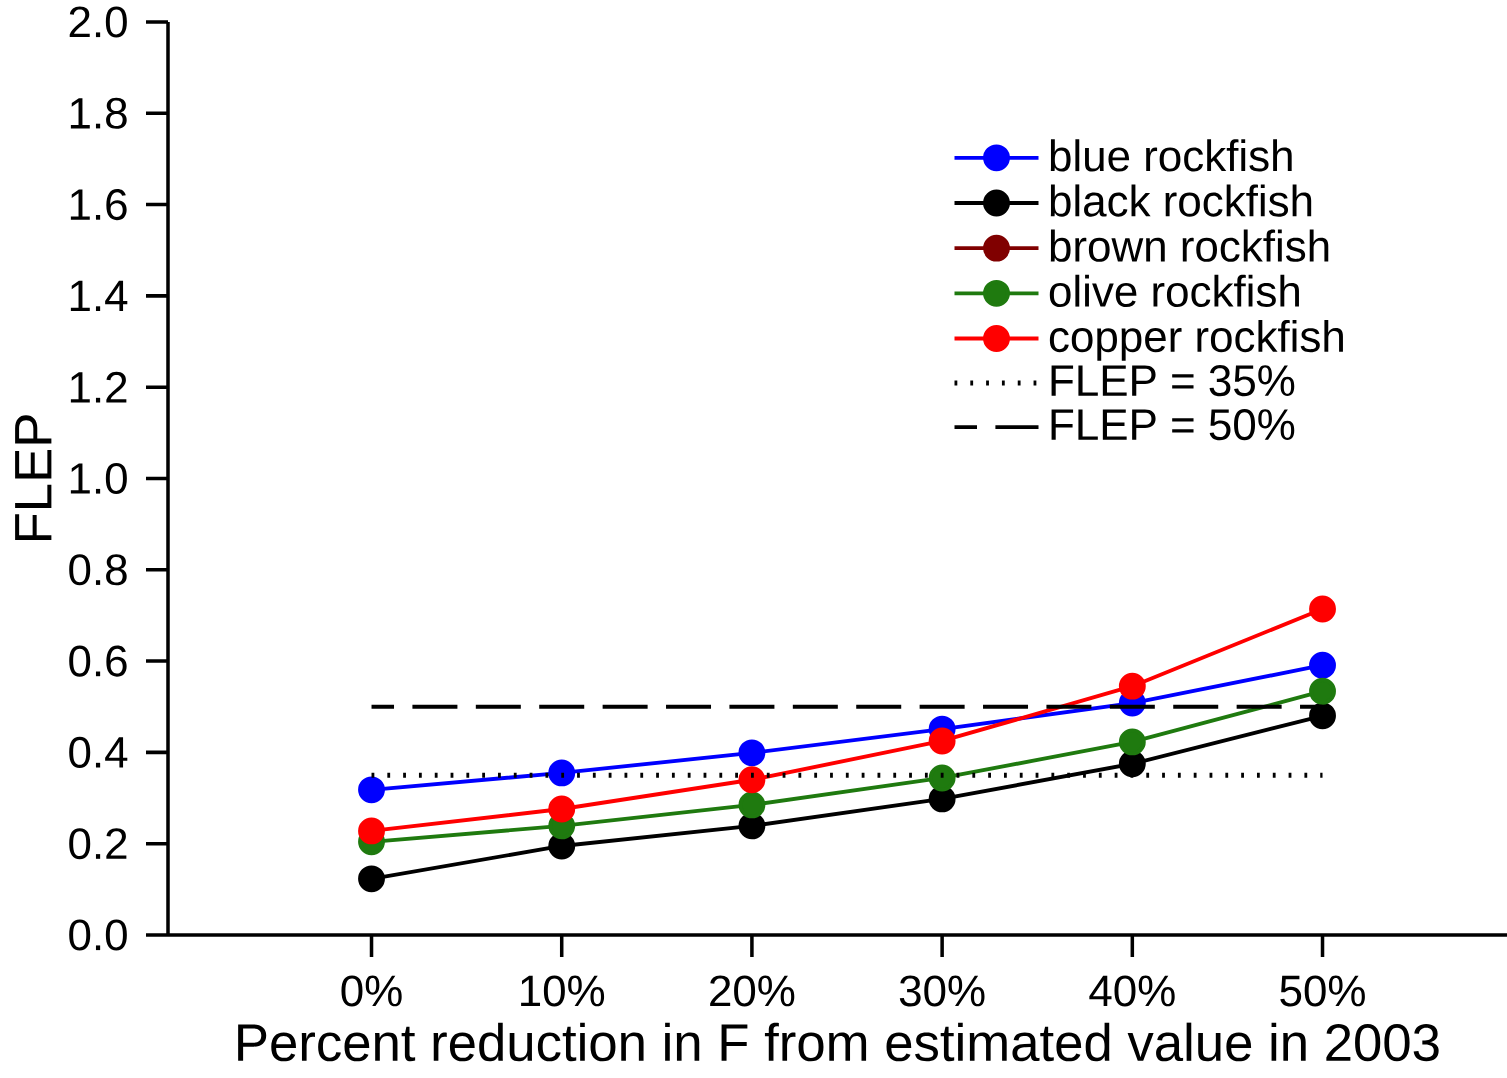  What do you see at coordinates (1173, 425) in the screenshot?
I see `legend-label: FLEP = 50%` at bounding box center [1173, 425].